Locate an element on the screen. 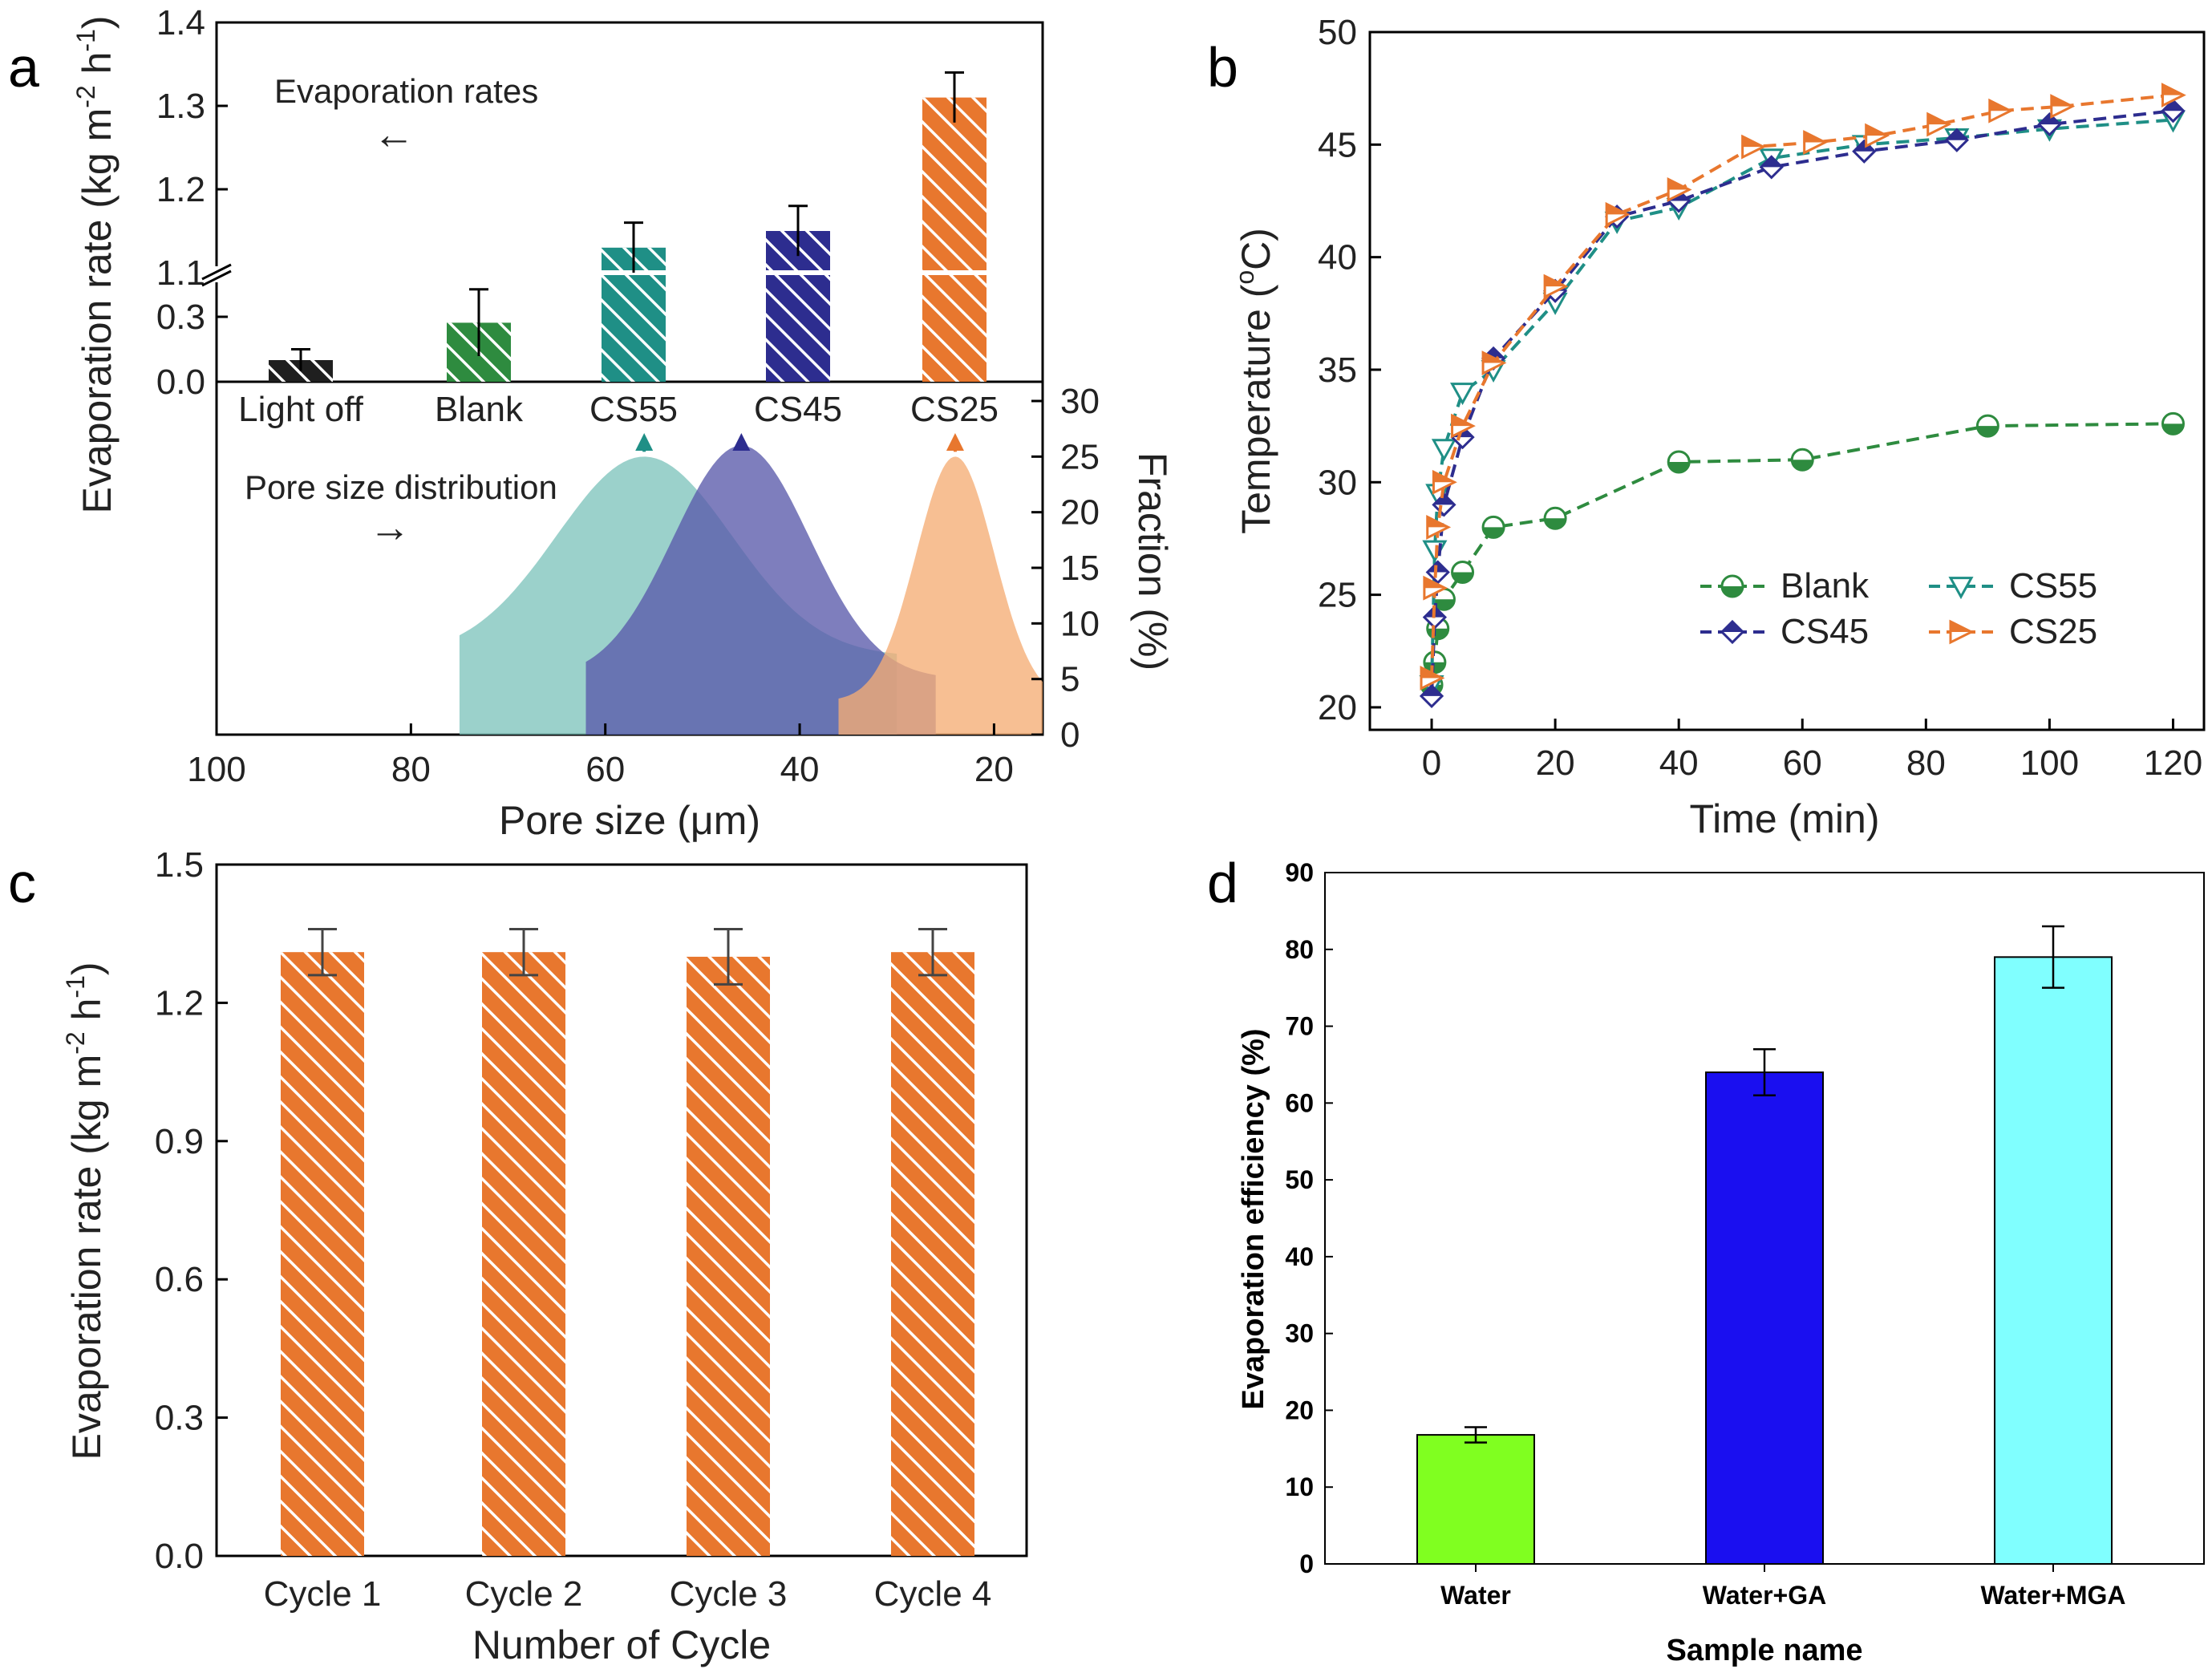 The image size is (2212, 1677). panel-c-ylabel: Evaporation rate (kg m-2 h-1) is located at coordinates (85, 1211).